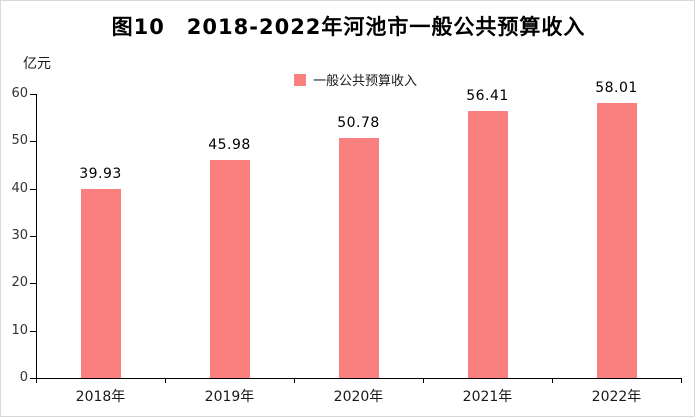 This screenshot has height=417, width=695. Describe the element at coordinates (365, 81) in the screenshot. I see `legend-label: 一般公共预算收入` at that location.